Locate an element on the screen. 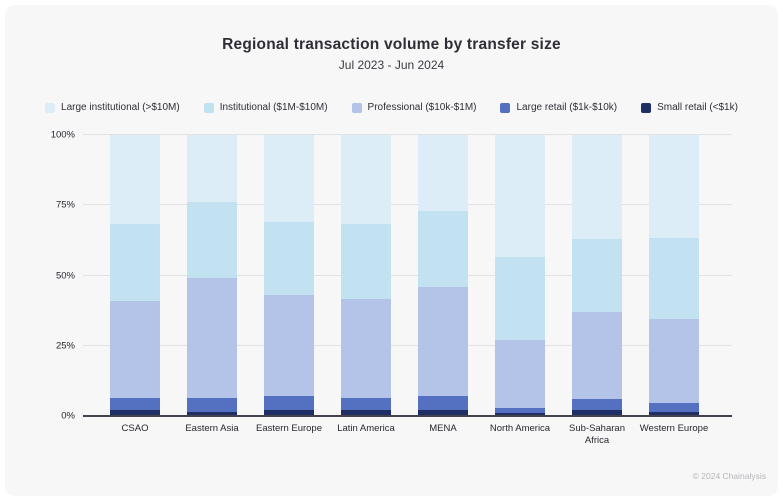  x-tick-label: Latin America is located at coordinates (366, 428).